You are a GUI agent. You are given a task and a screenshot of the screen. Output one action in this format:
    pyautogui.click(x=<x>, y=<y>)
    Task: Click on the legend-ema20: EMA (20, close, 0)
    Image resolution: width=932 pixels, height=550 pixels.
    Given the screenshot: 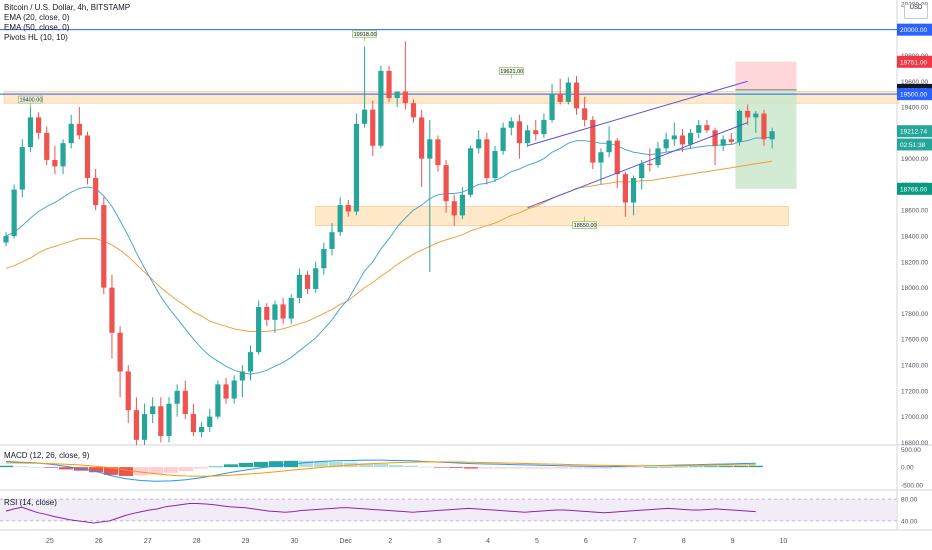 What is the action you would take?
    pyautogui.click(x=37, y=17)
    